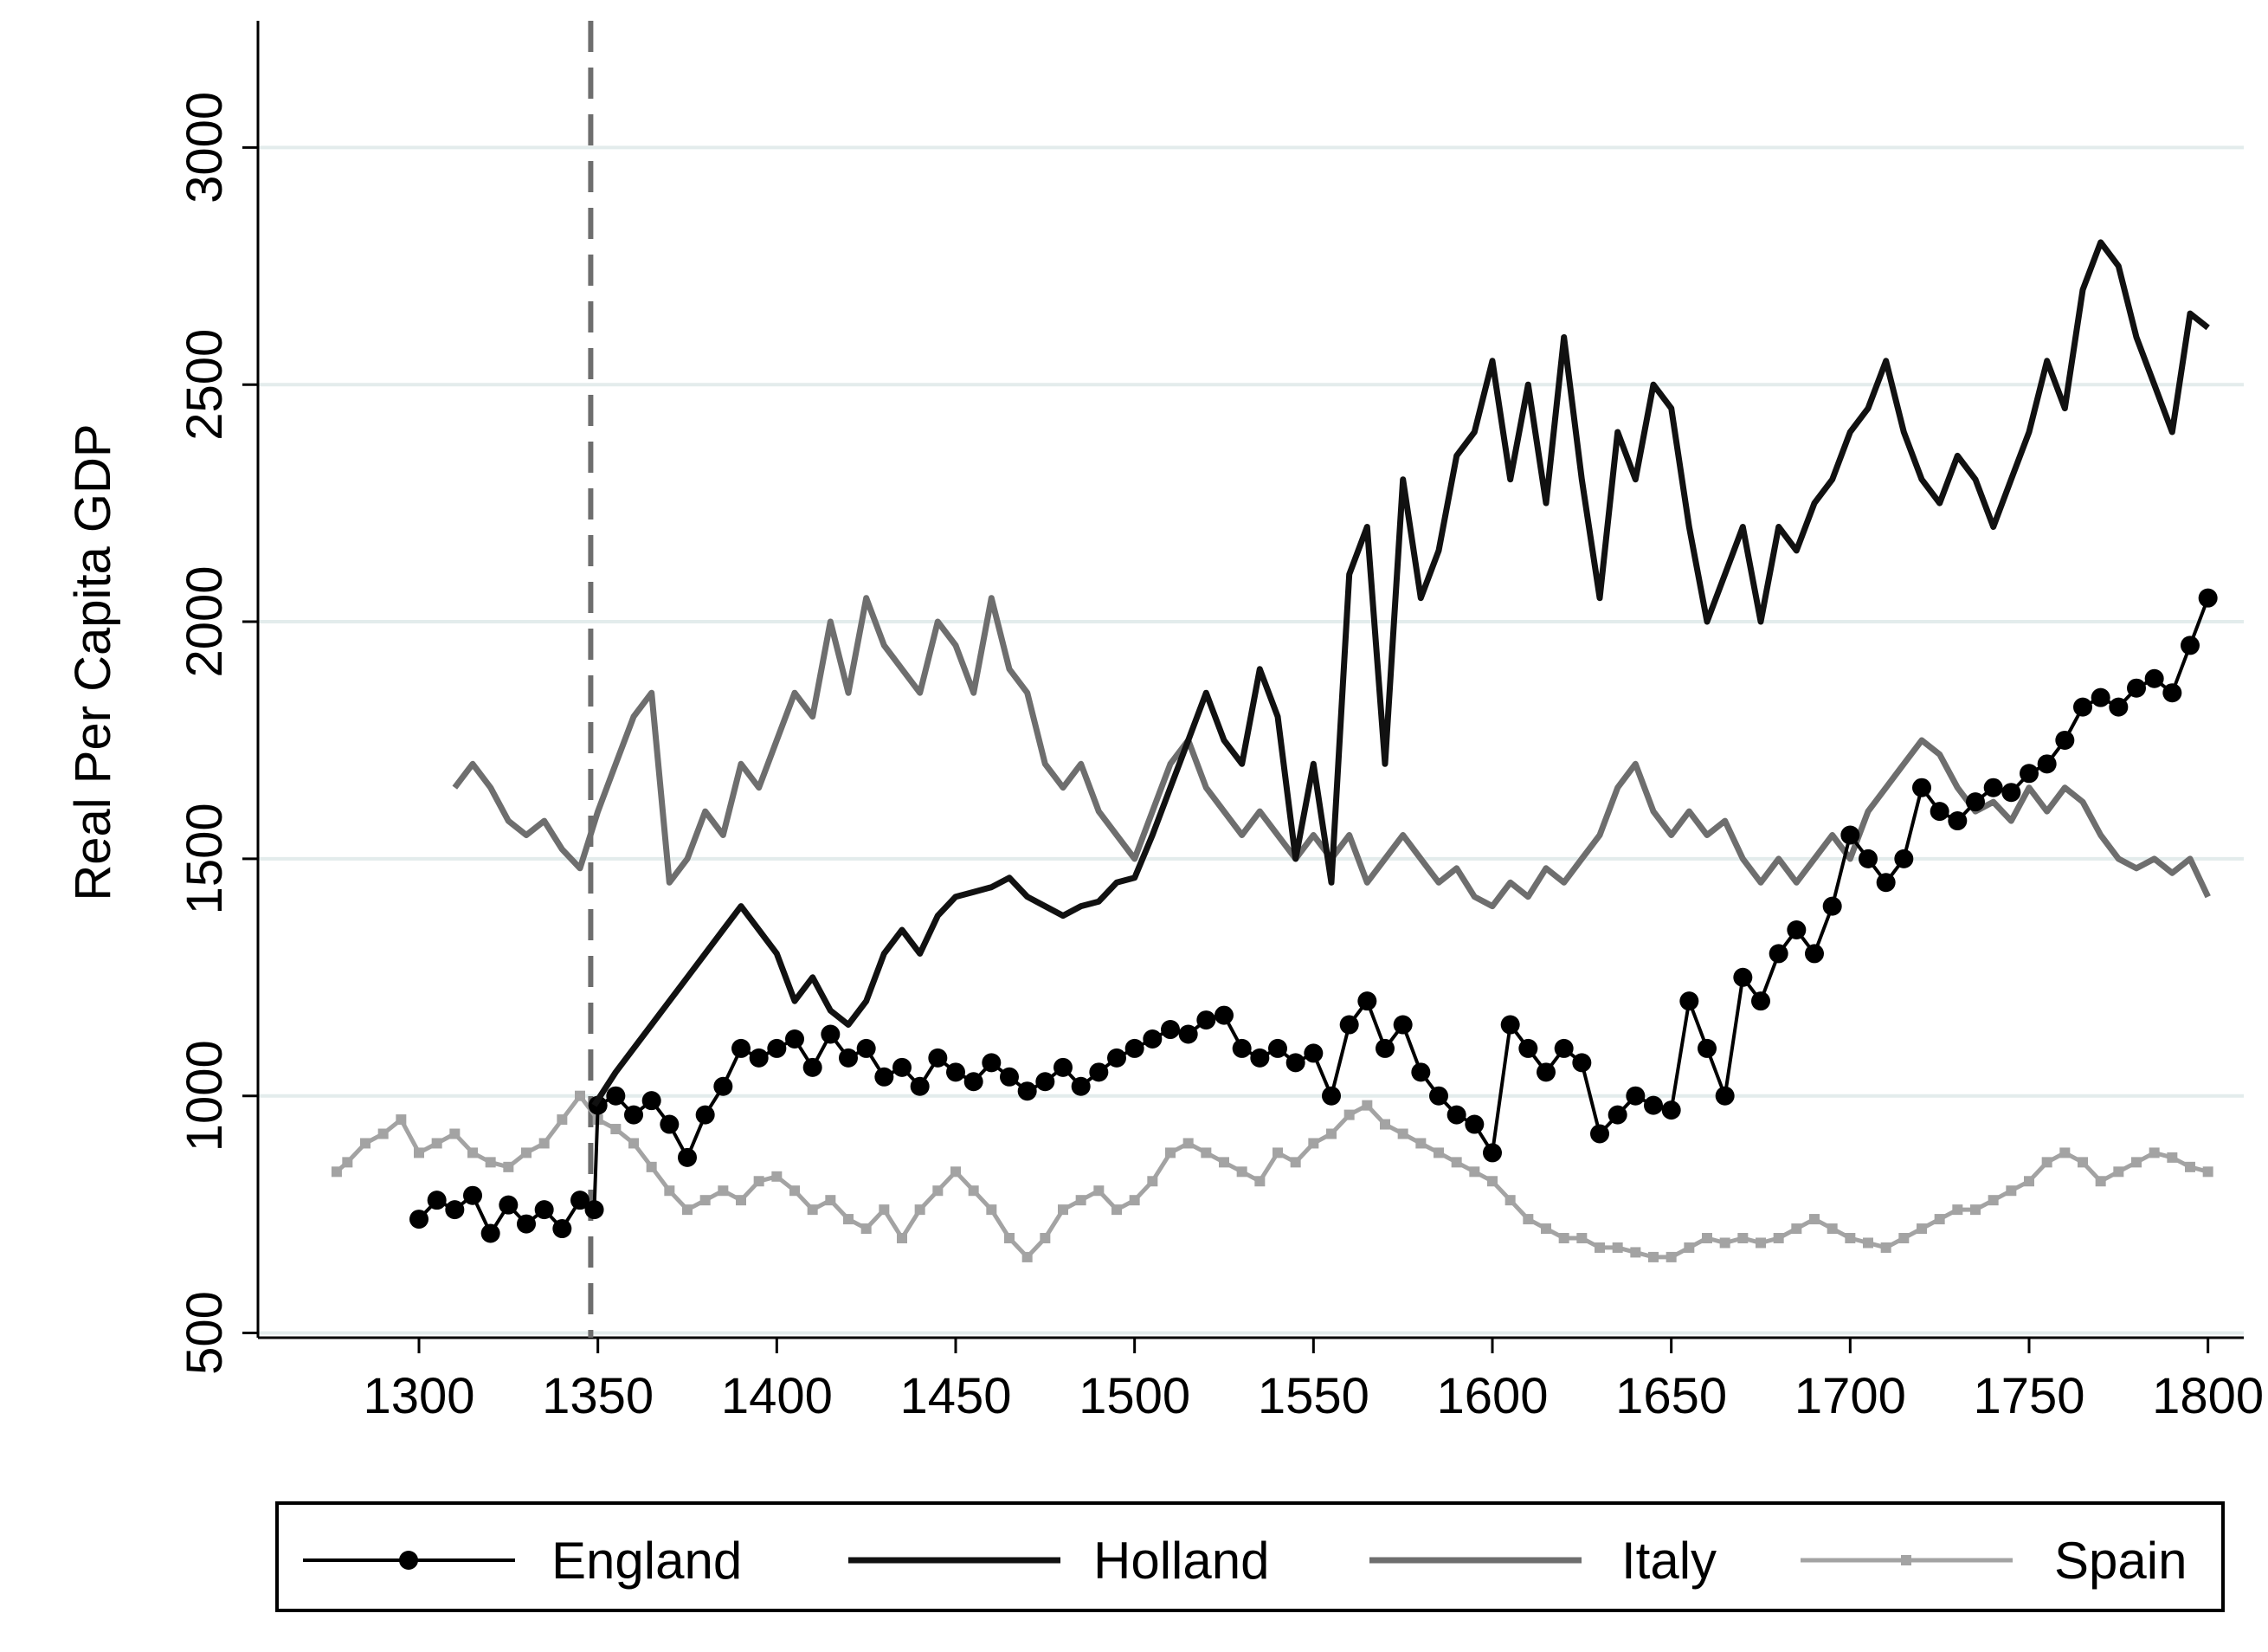 The width and height of the screenshot is (2268, 1652). I want to click on y-tick-label-2500: 2500, so click(205, 385).